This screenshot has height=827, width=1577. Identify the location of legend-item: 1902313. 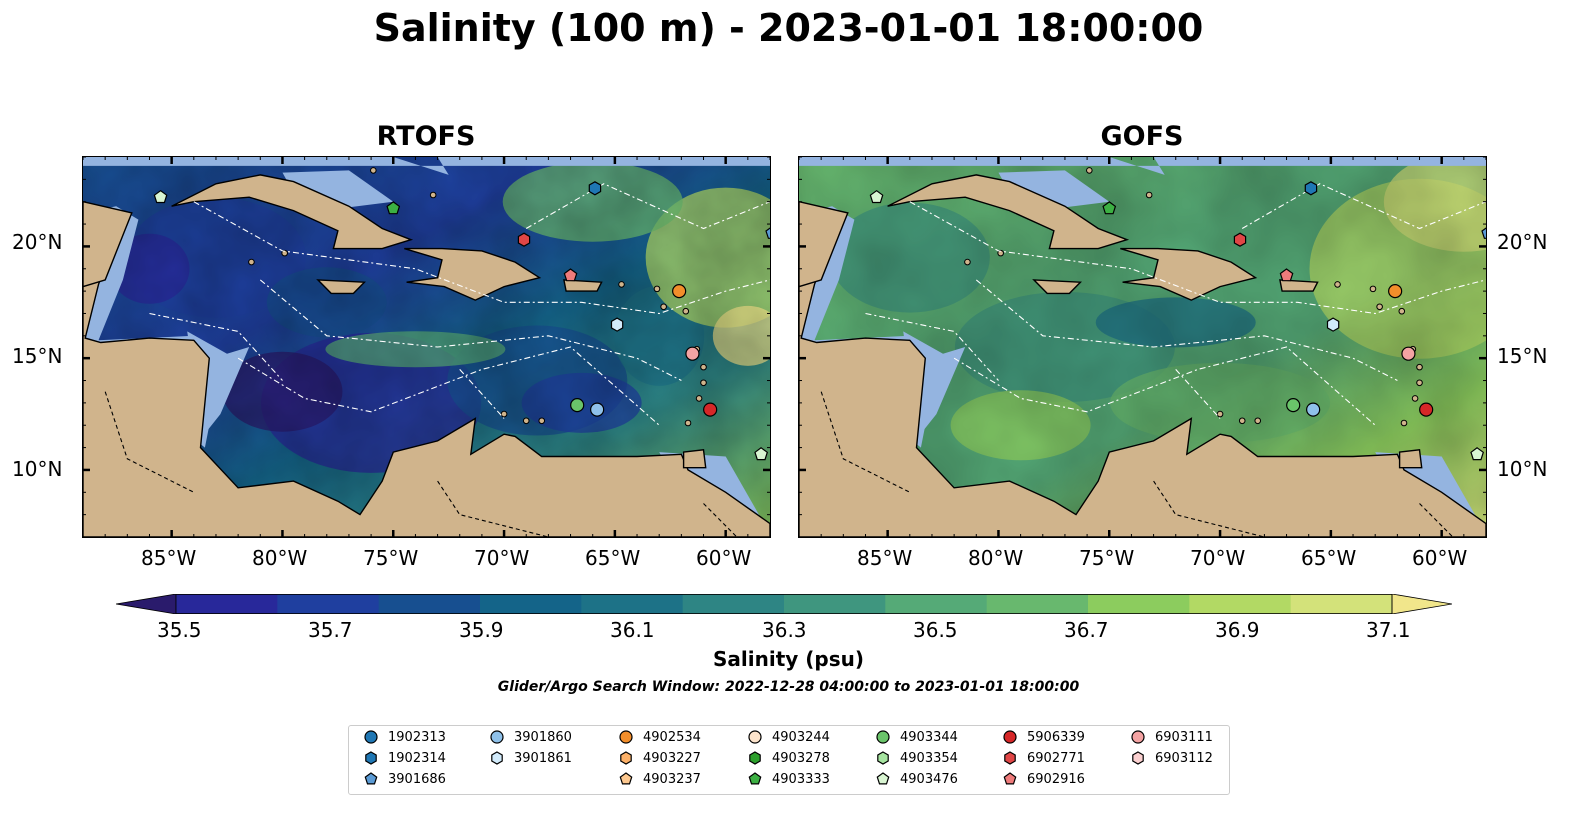
(404, 737).